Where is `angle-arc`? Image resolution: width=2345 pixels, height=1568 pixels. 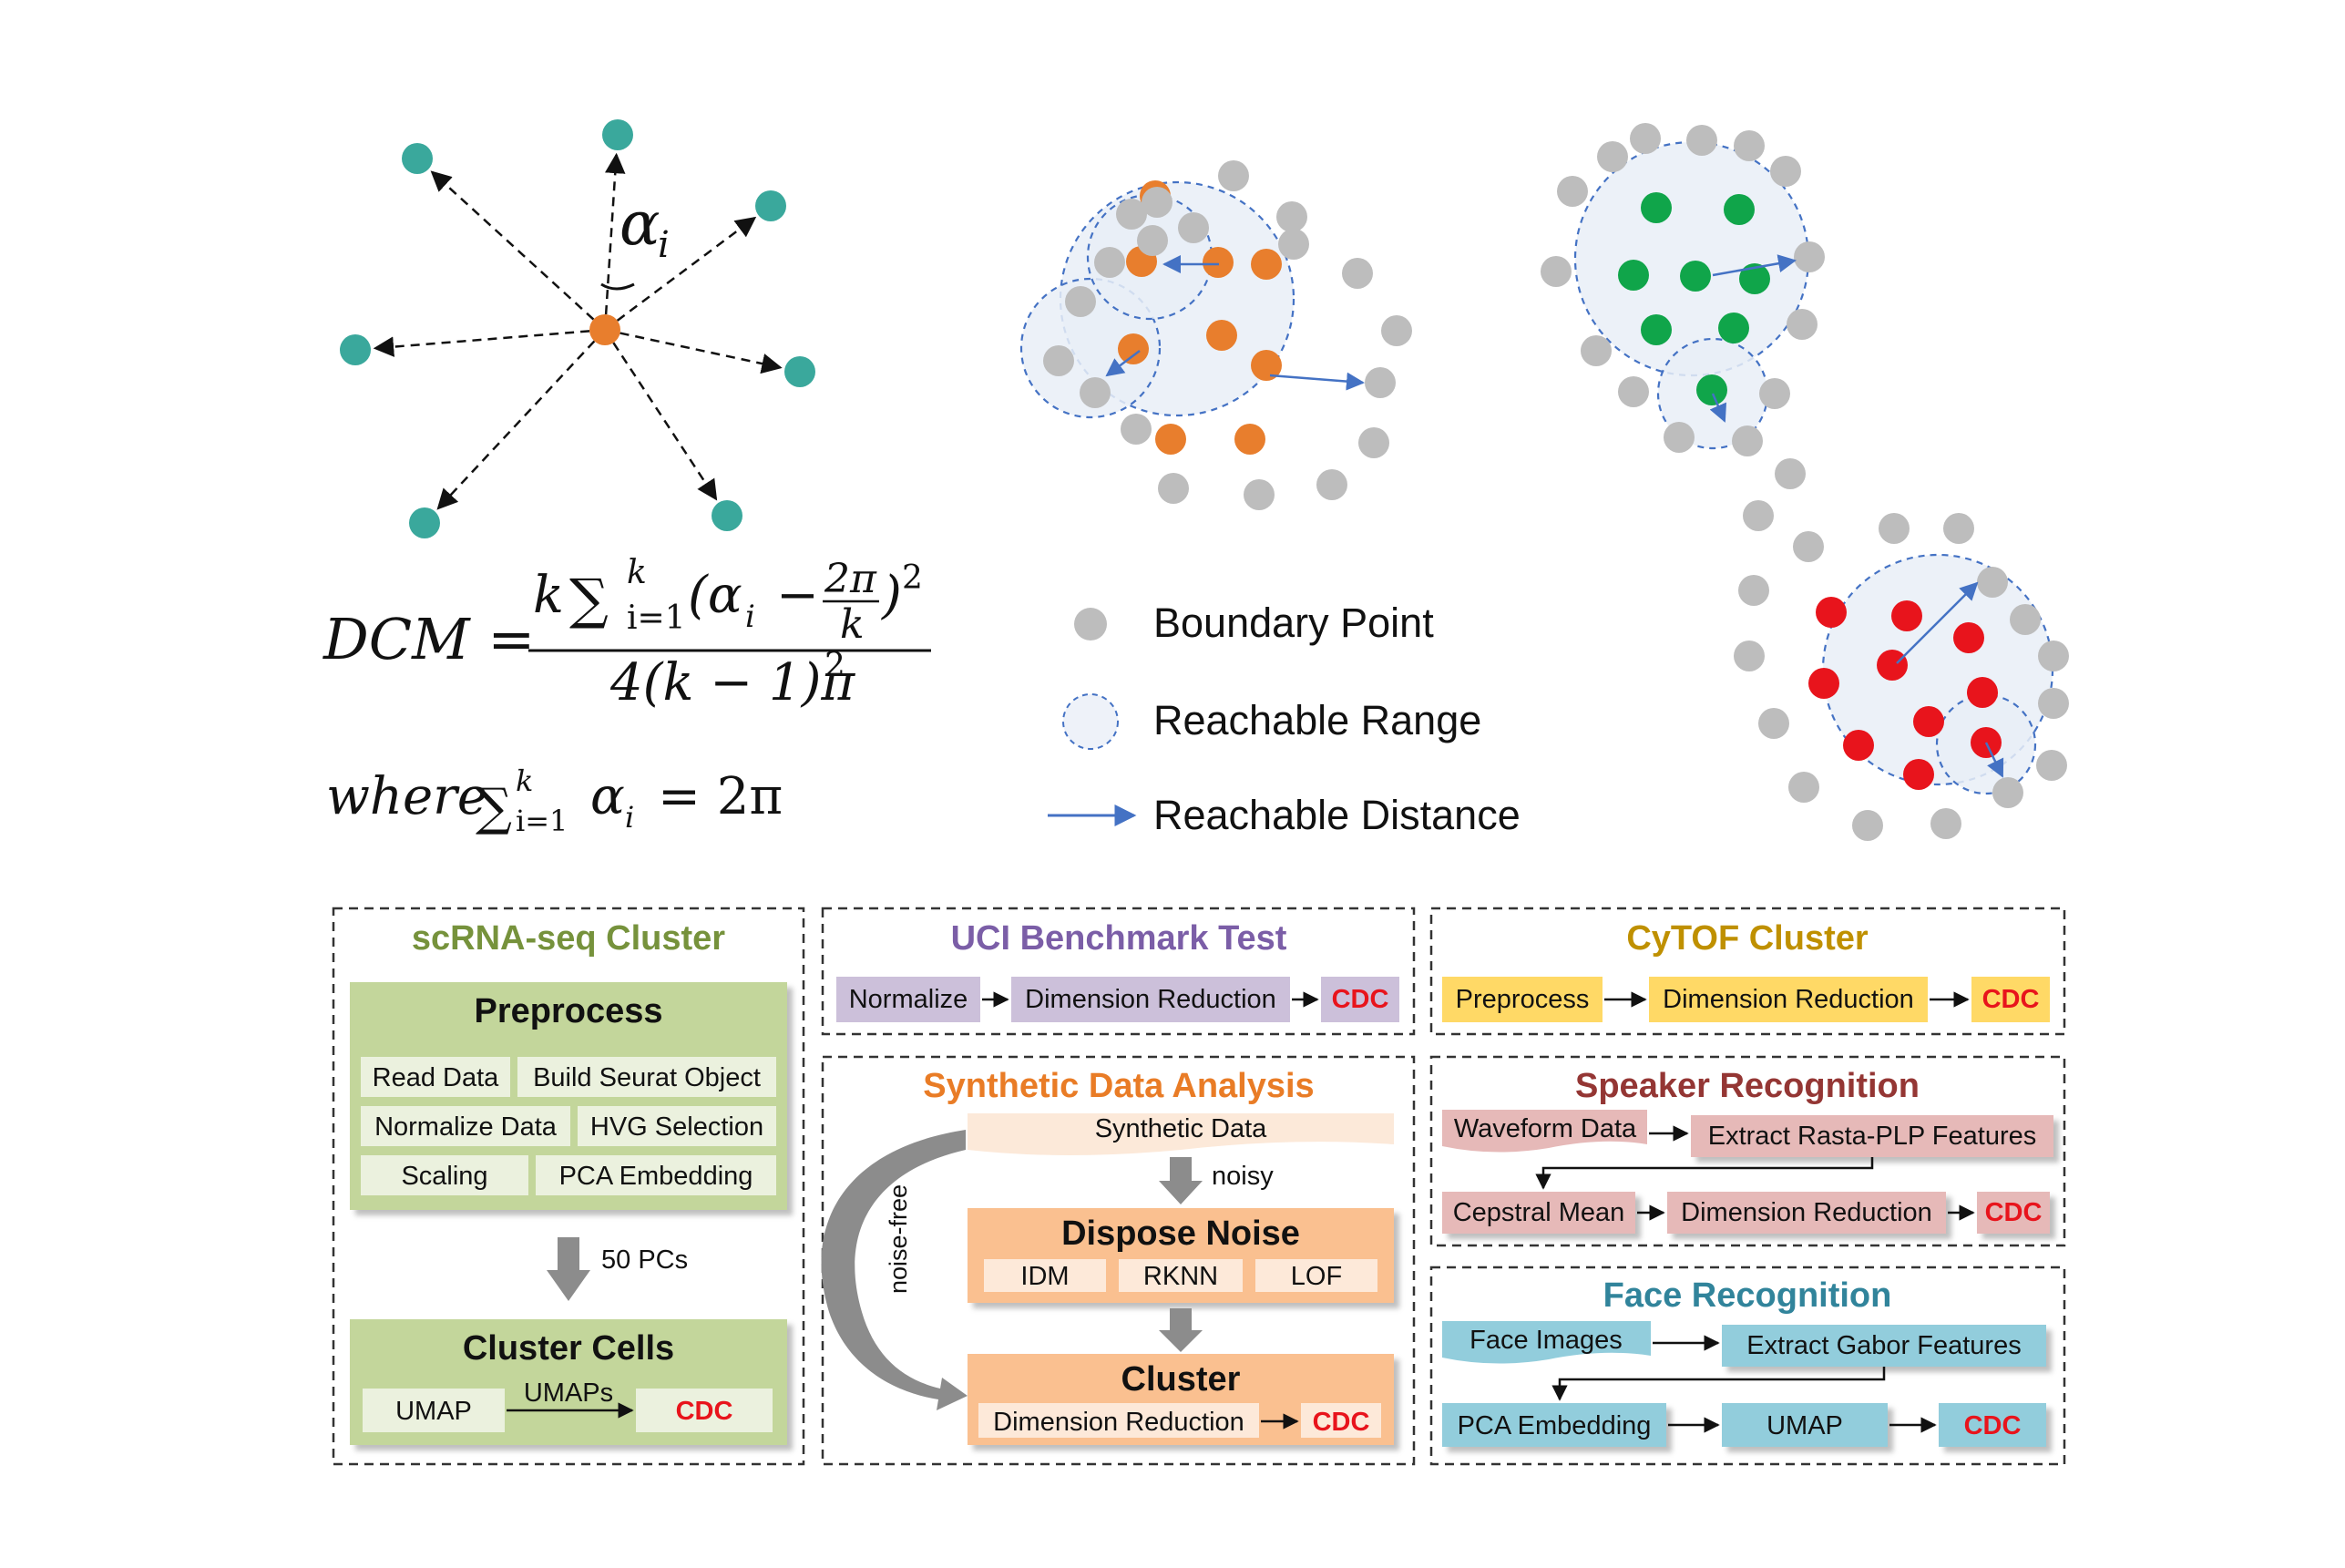
angle-arc is located at coordinates (617, 286).